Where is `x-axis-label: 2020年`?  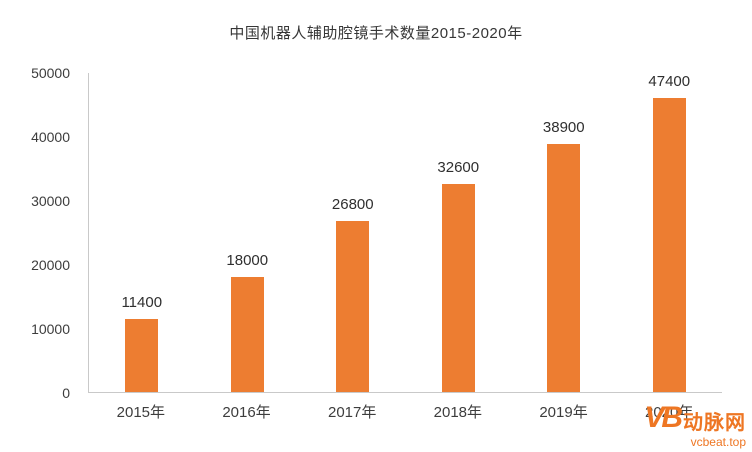
x-axis-label: 2020年 is located at coordinates (669, 412).